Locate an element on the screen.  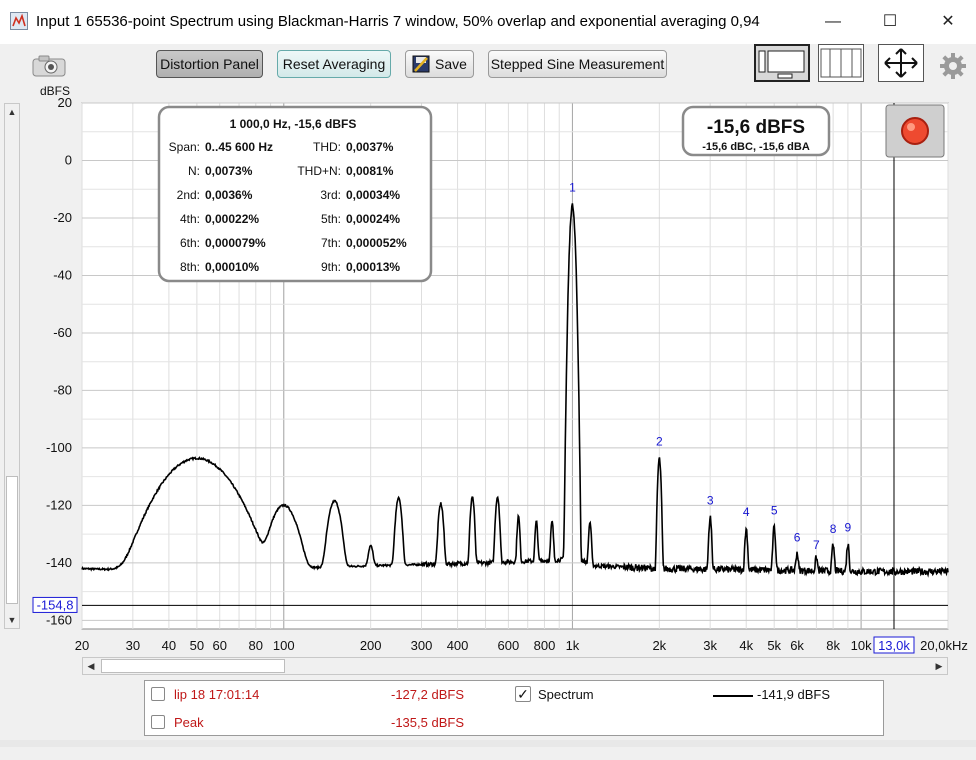
legend-checkbox-peak is located at coordinates (158, 722).